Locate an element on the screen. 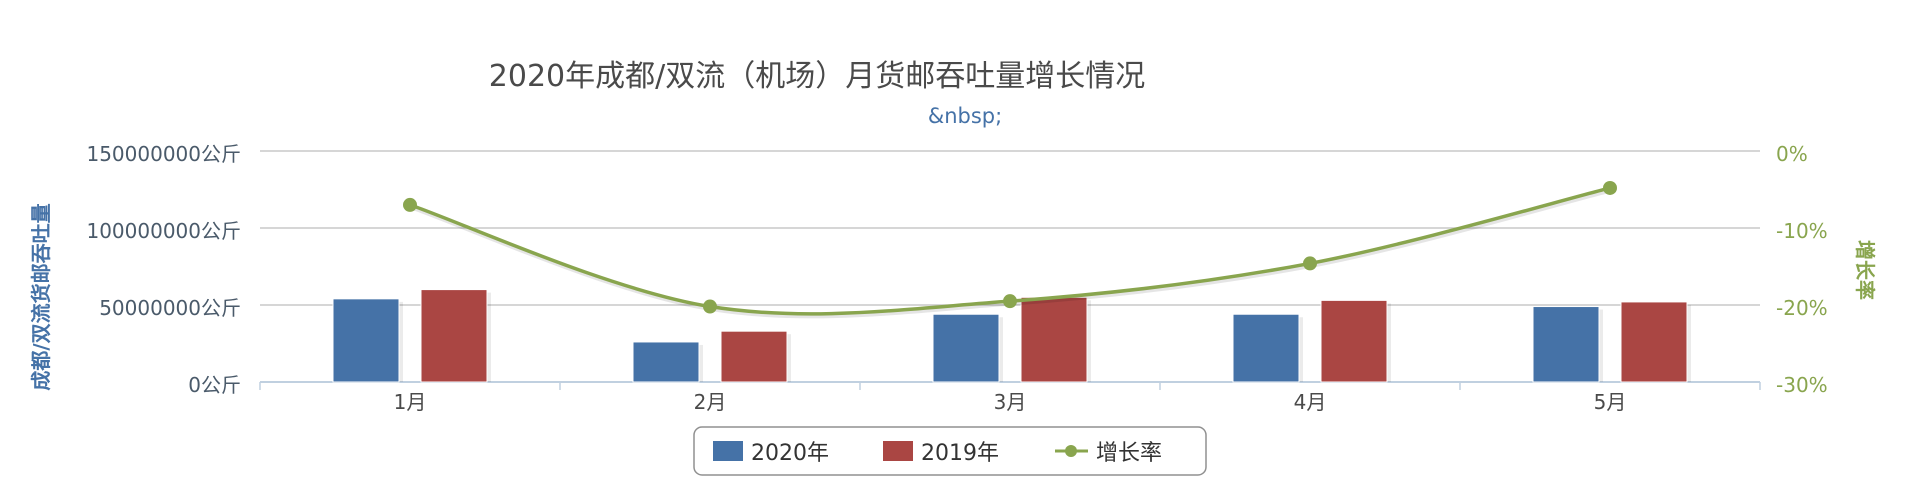  x-tick-label: 3月 is located at coordinates (1010, 402).